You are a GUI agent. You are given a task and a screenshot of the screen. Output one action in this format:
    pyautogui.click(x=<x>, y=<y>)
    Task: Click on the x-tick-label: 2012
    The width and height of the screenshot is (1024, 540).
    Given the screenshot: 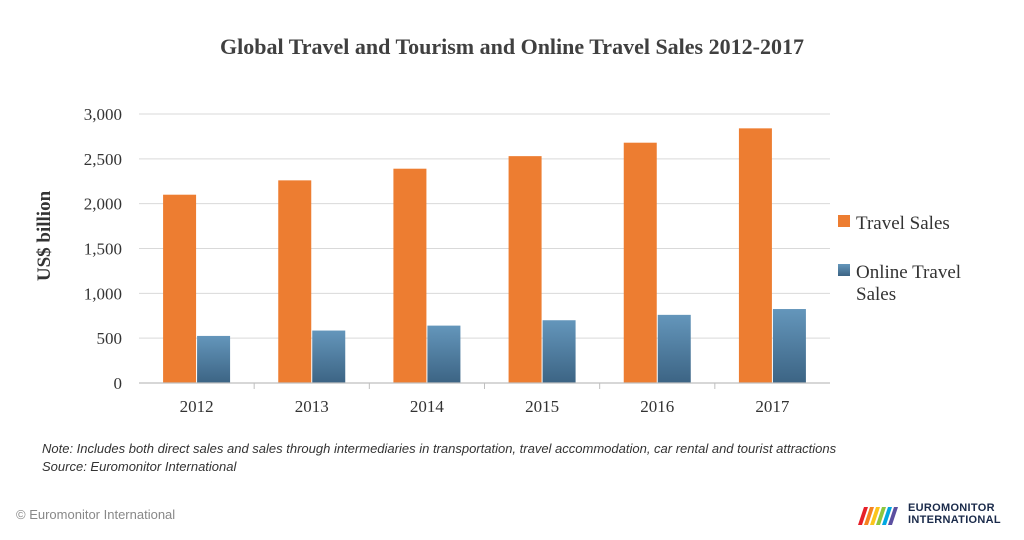 What is the action you would take?
    pyautogui.click(x=197, y=406)
    